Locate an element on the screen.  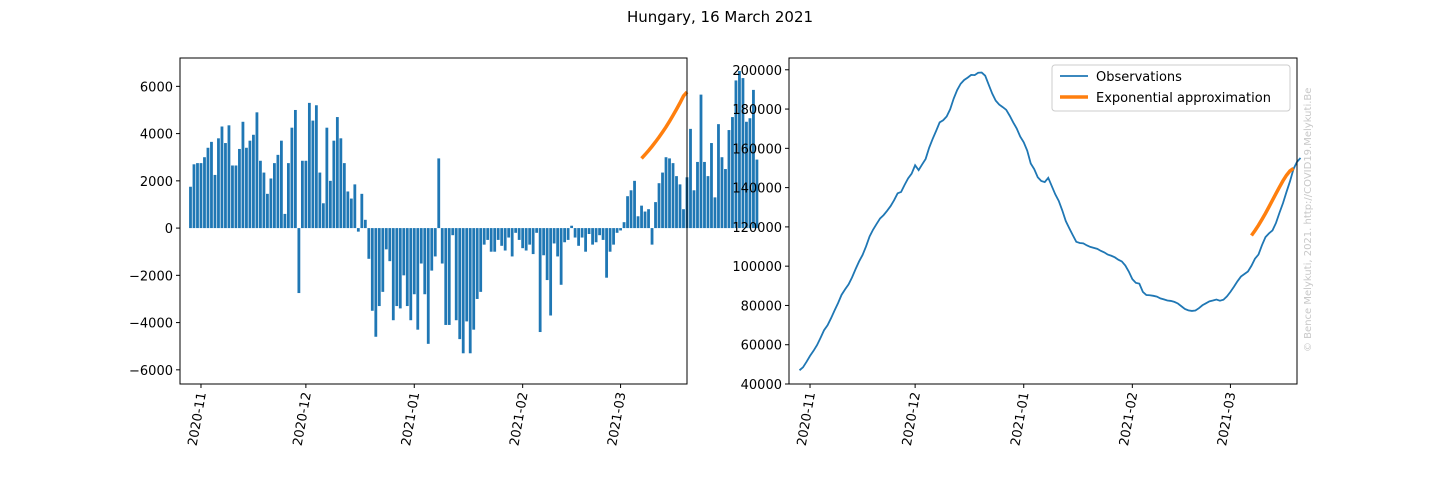
exponential-approximation-line is located at coordinates (664, 125).